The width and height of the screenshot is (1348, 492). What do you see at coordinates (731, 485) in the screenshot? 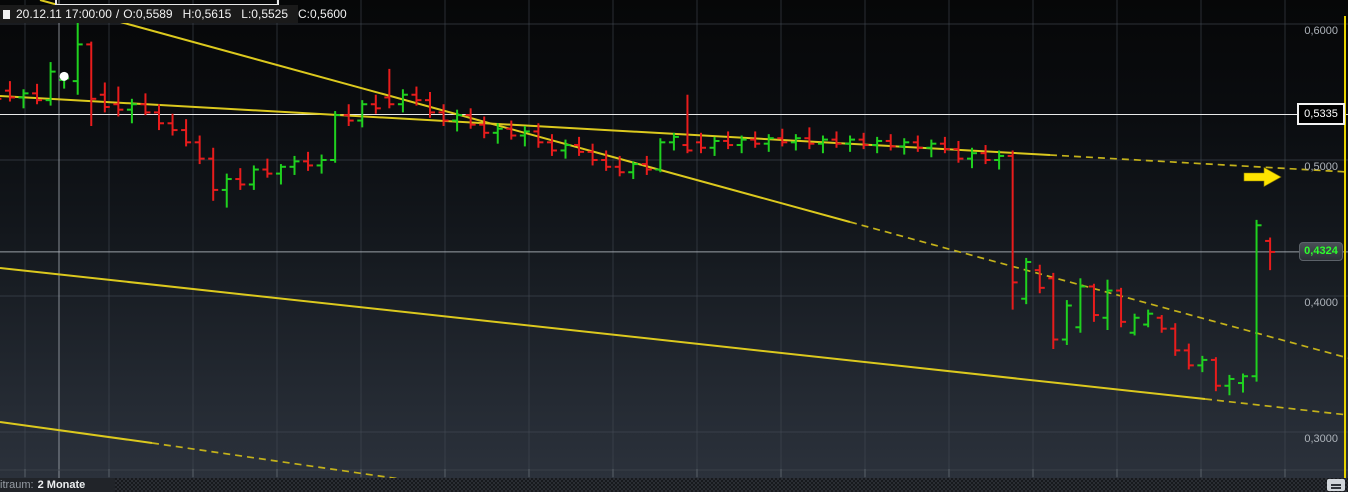
I see `status-bar-texture` at bounding box center [731, 485].